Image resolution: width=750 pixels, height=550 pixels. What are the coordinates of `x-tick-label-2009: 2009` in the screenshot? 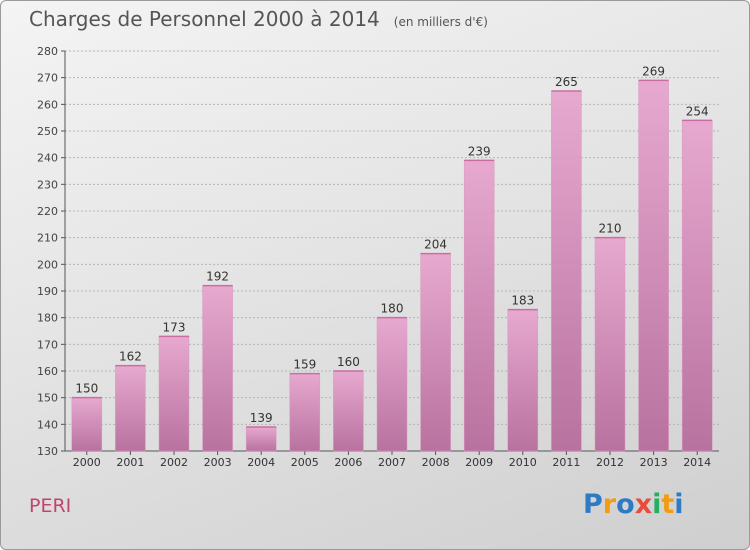 It's located at (479, 462).